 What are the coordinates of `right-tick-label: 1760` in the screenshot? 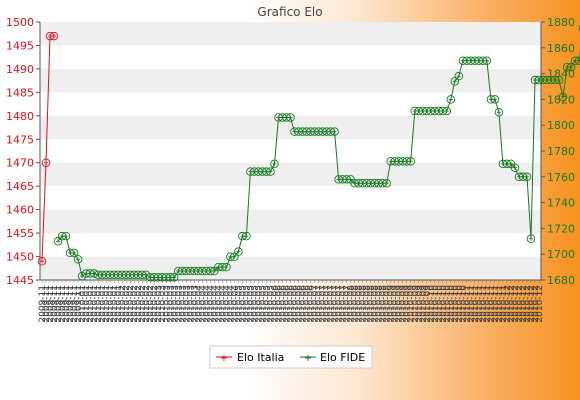 It's located at (561, 177).